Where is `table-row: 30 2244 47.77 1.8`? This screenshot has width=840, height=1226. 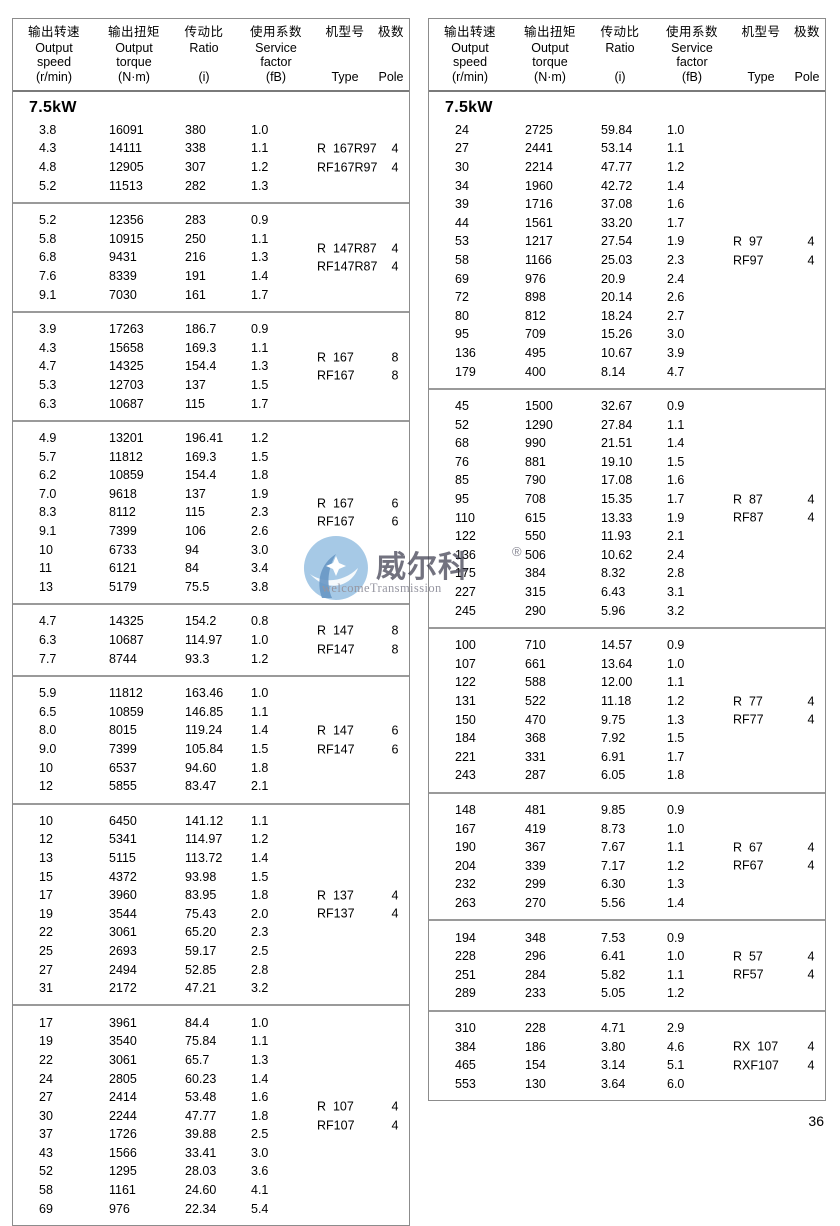
table-row: 30 2244 47.77 1.8 is located at coordinates (211, 1115).